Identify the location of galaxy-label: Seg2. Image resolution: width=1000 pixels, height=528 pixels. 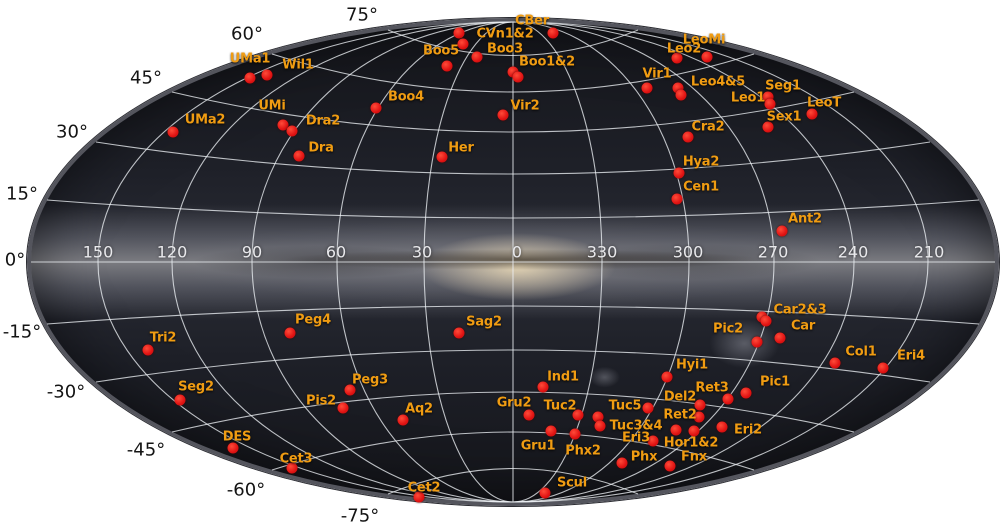
(196, 387).